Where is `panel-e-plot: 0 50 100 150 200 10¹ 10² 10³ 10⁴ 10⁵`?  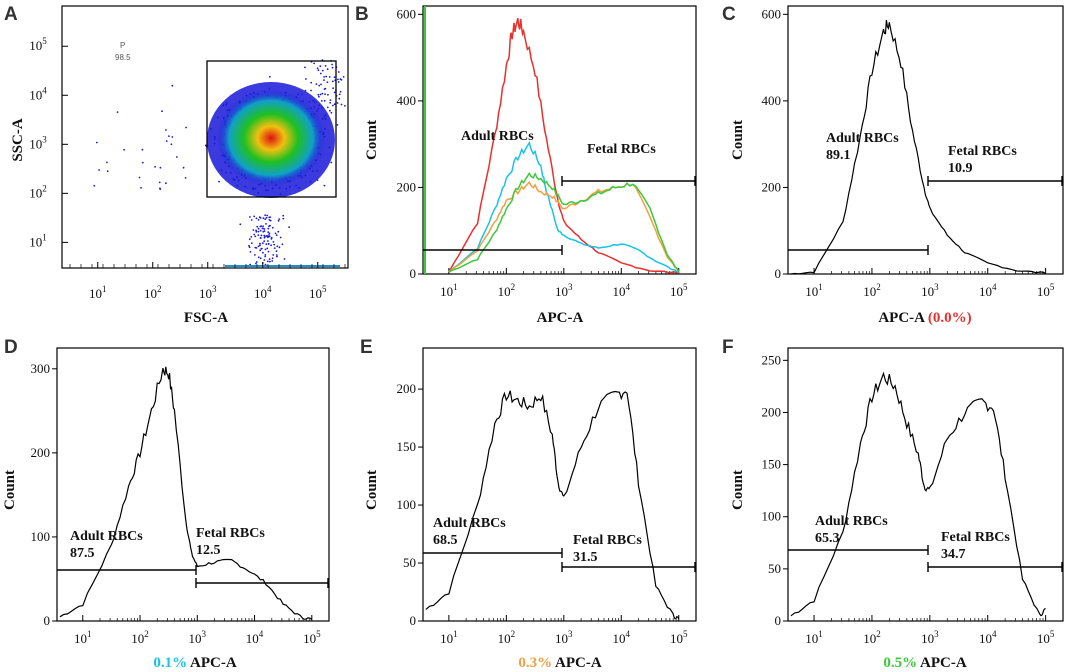 panel-e-plot: 0 50 100 150 200 10¹ 10² 10³ 10⁴ 10⁵ is located at coordinates (546, 513).